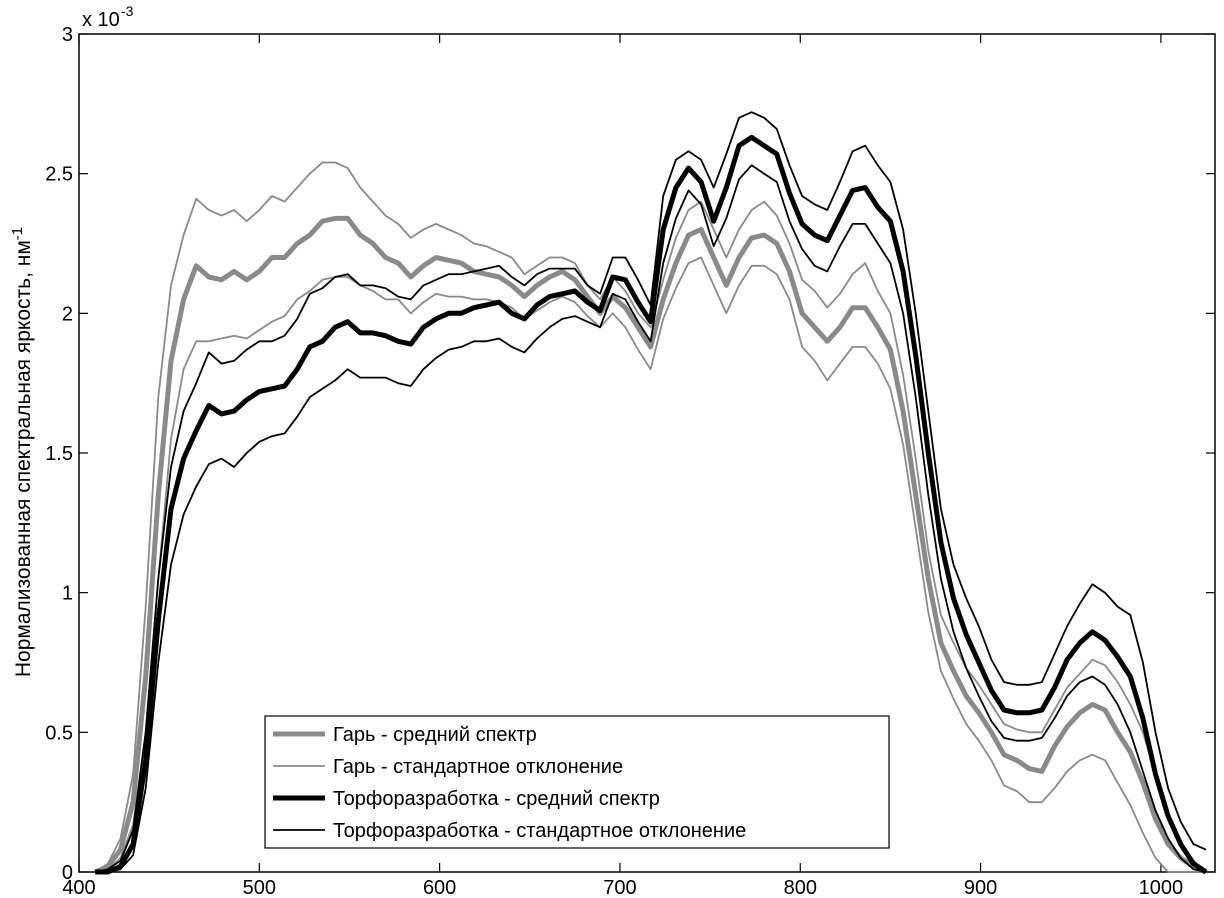  I want to click on legend-box, so click(577, 782).